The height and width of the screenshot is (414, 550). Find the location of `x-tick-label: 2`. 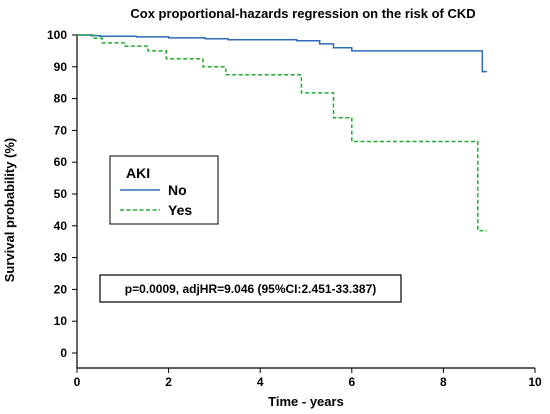

x-tick-label: 2 is located at coordinates (168, 382).